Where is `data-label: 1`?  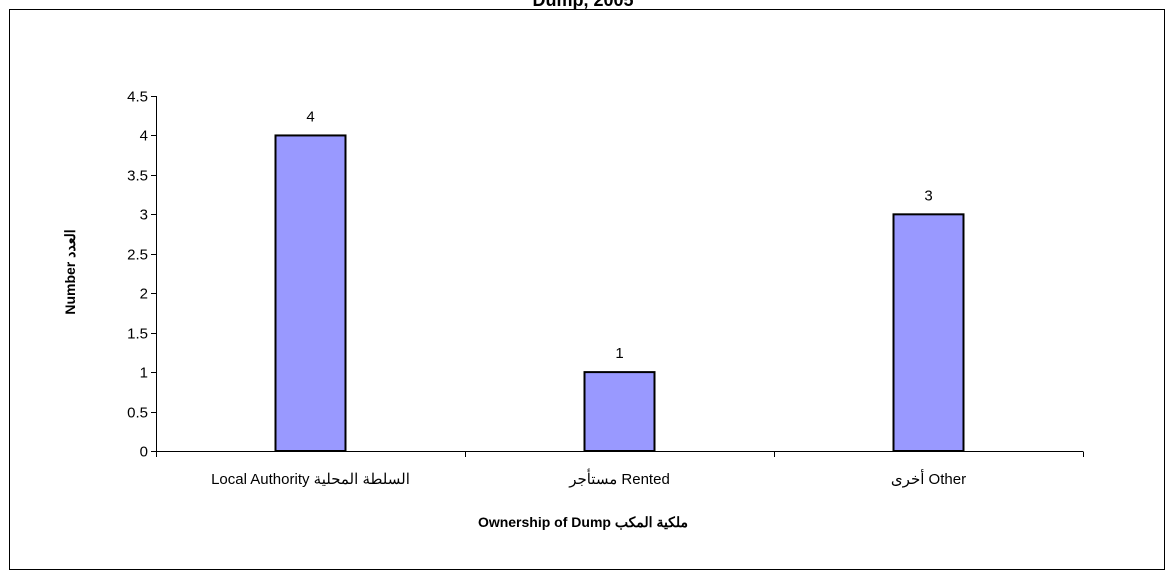
data-label: 1 is located at coordinates (619, 353).